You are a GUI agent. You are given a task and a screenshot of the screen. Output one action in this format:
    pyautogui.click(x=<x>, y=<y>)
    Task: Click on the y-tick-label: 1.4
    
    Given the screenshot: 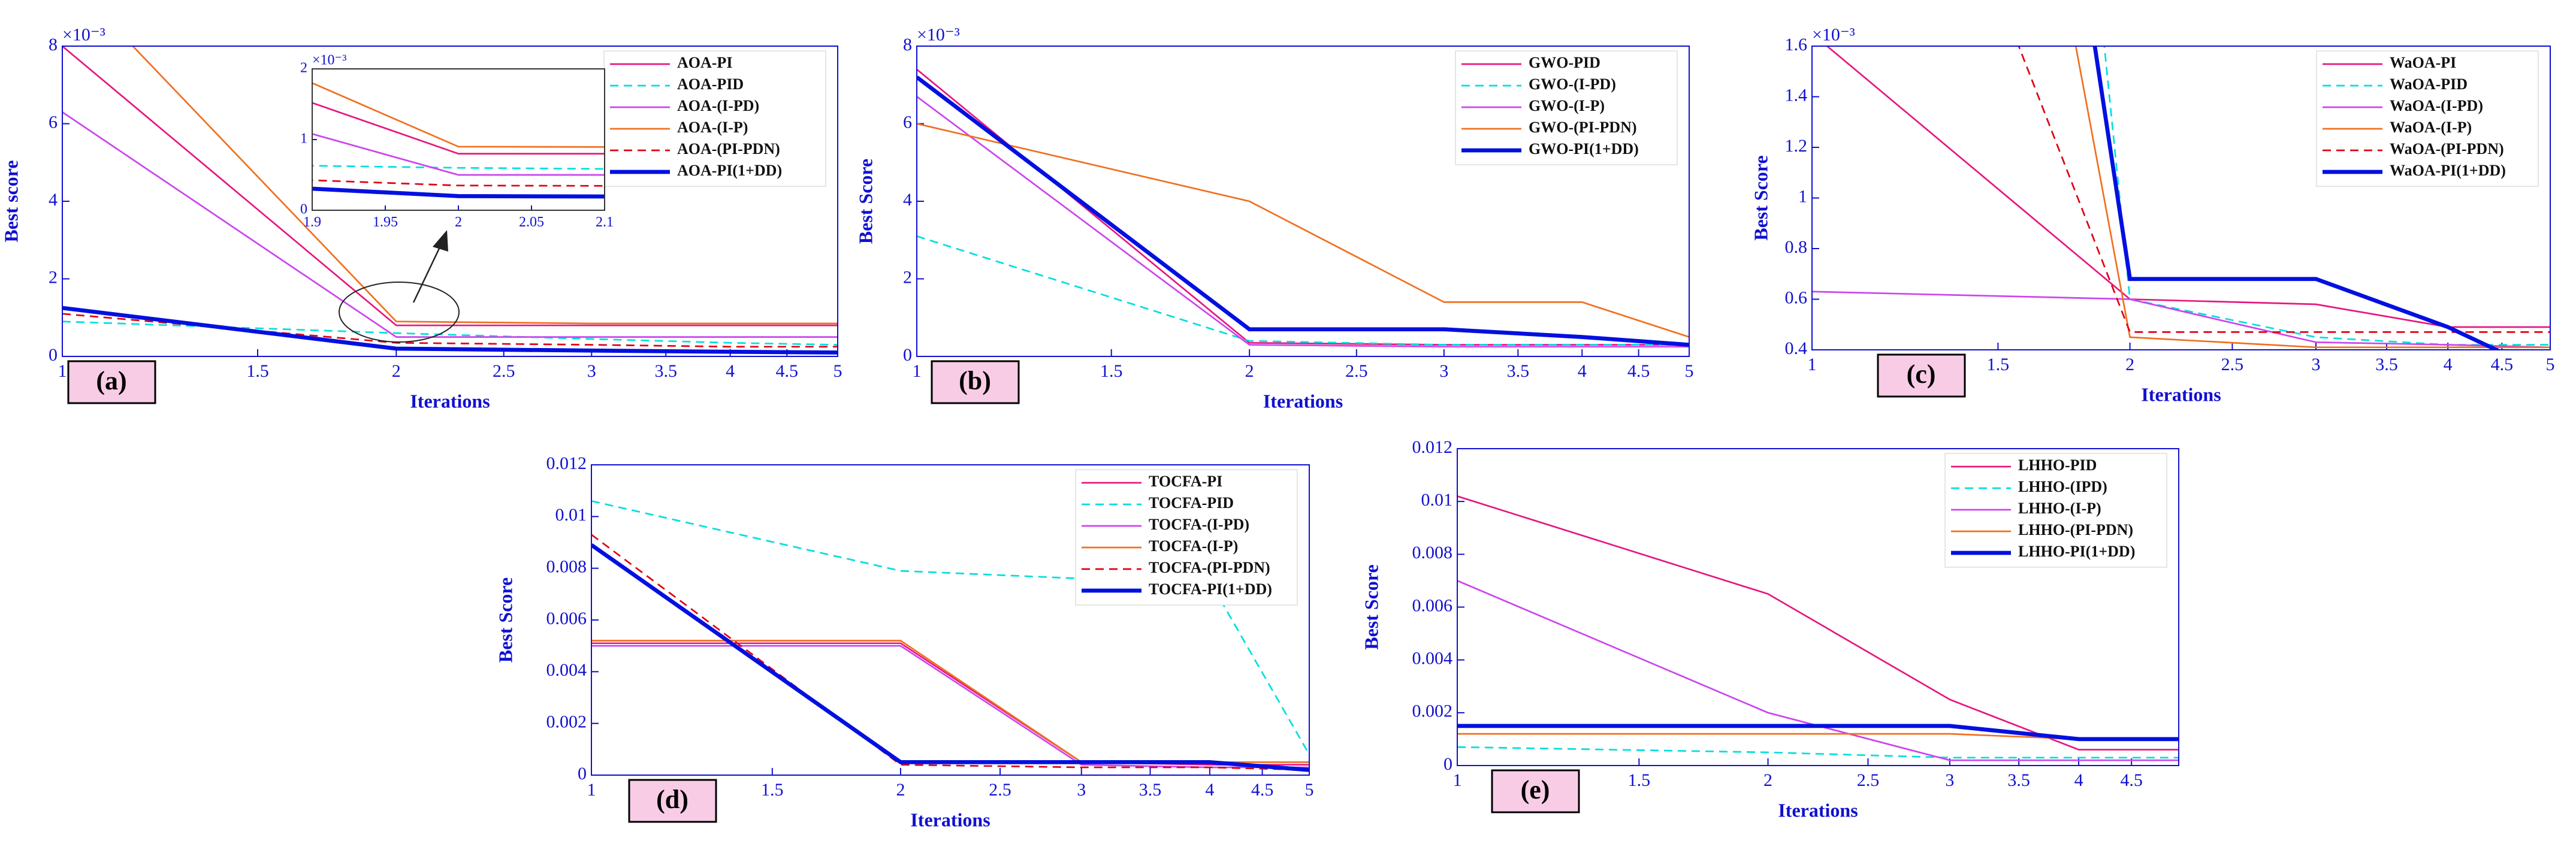 What is the action you would take?
    pyautogui.click(x=1797, y=95)
    